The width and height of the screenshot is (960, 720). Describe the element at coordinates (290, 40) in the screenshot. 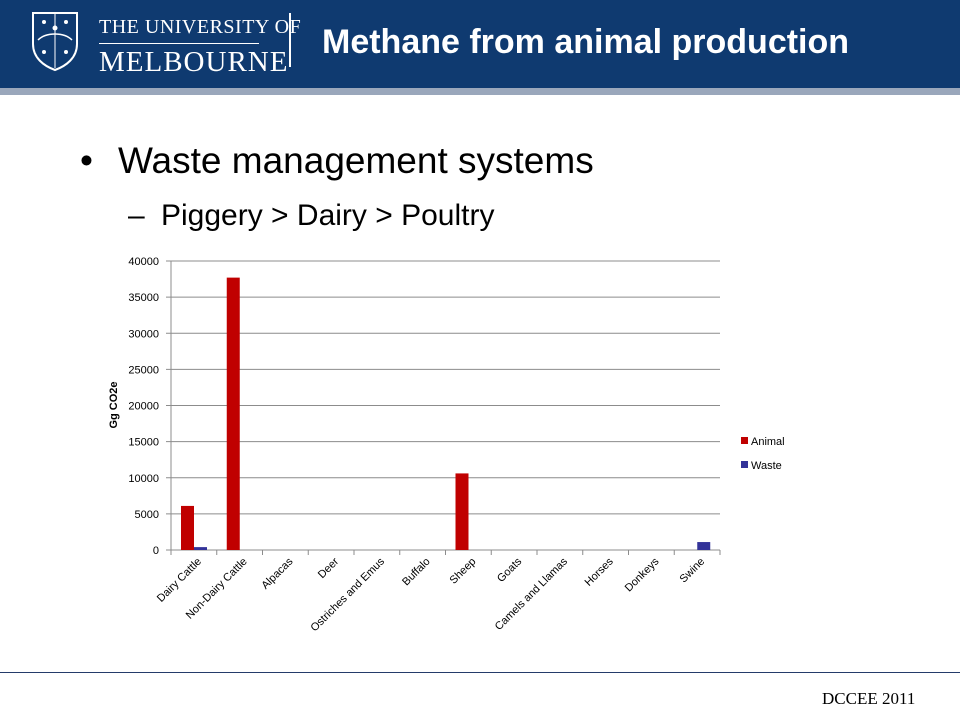

I see `header-divider` at that location.